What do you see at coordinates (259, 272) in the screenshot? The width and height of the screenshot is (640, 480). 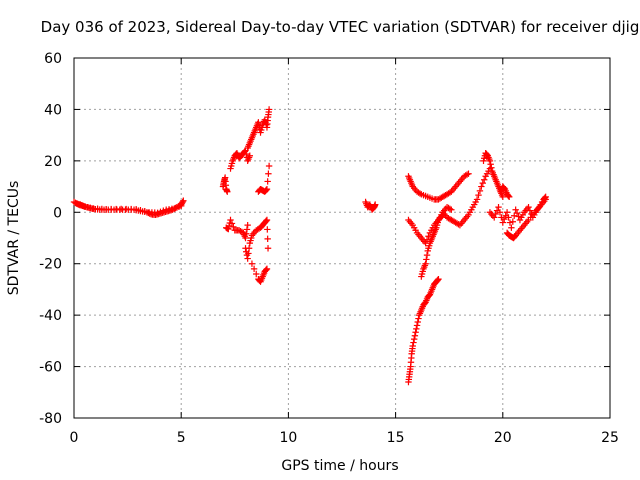 I see `series-seg-8-low` at bounding box center [259, 272].